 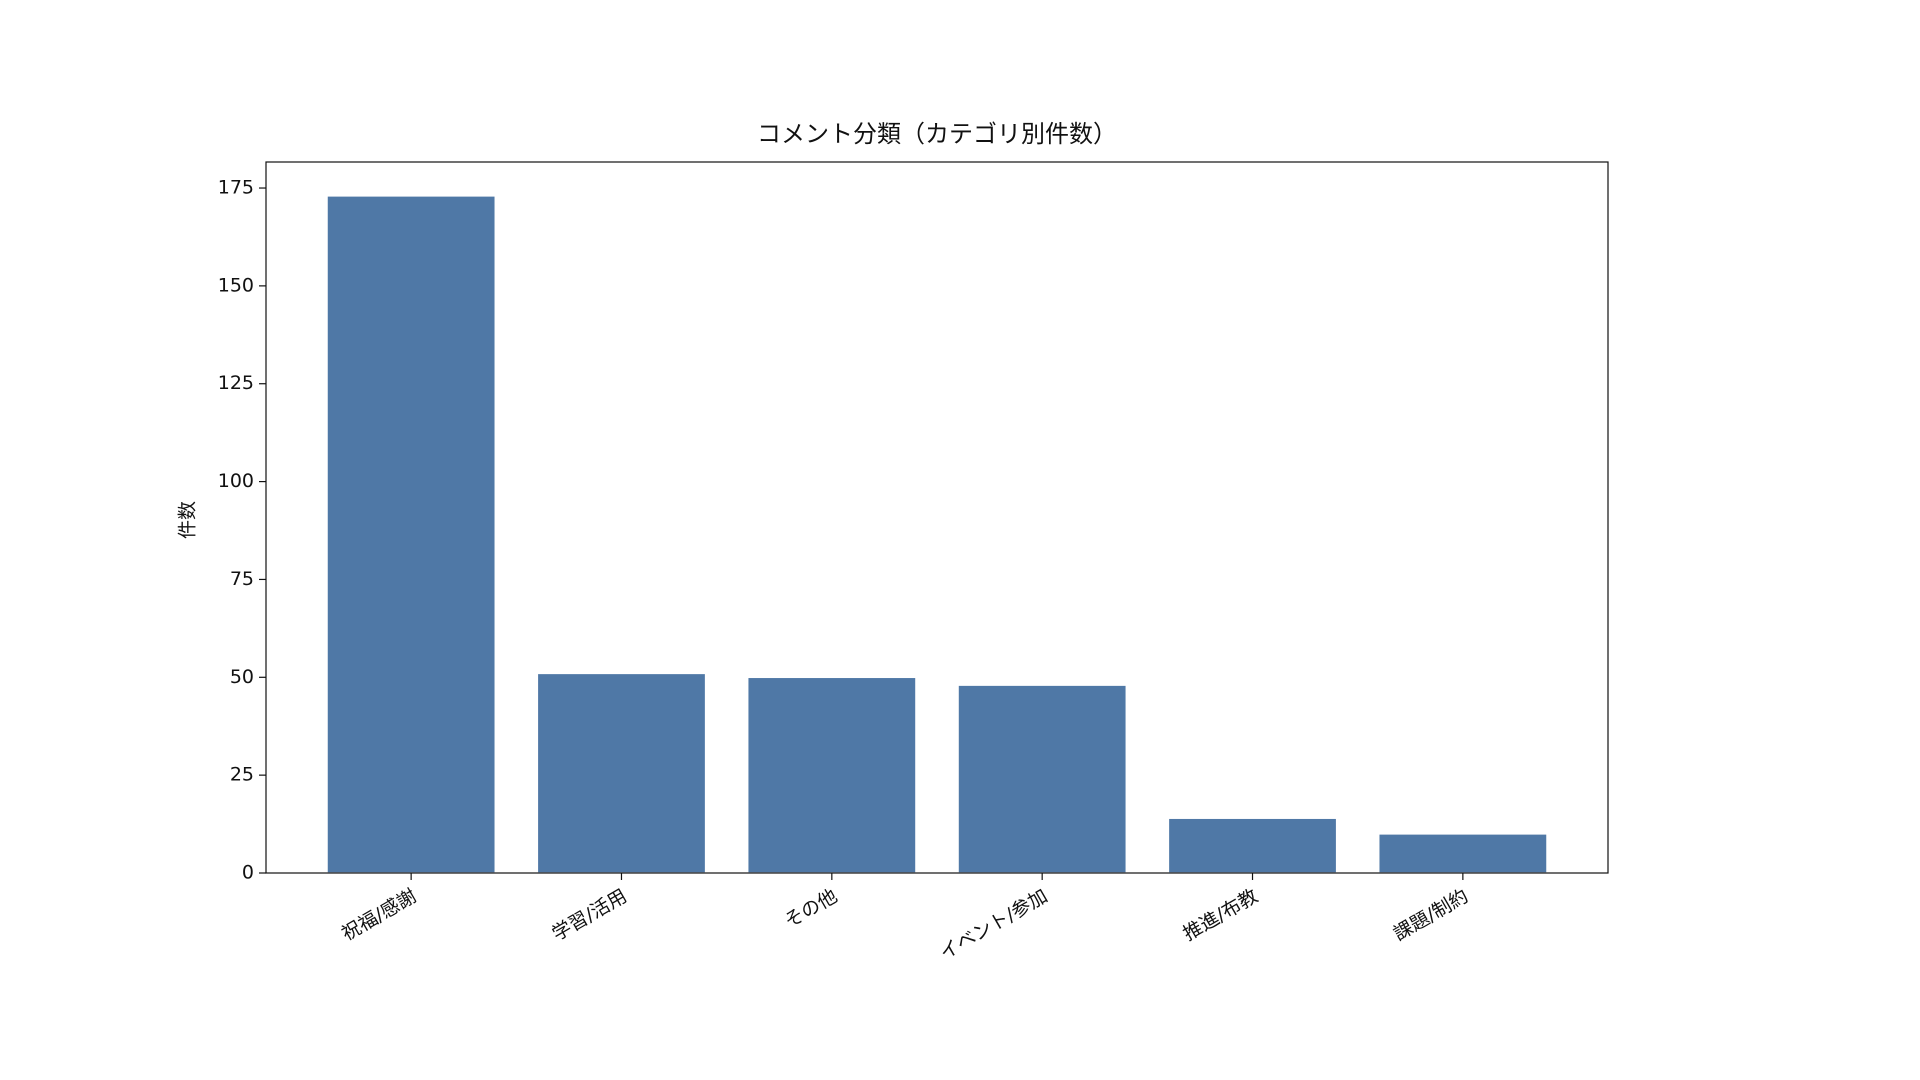 What do you see at coordinates (937, 134) in the screenshot?
I see `chart-title: コメント分類（カテゴリ別件数）` at bounding box center [937, 134].